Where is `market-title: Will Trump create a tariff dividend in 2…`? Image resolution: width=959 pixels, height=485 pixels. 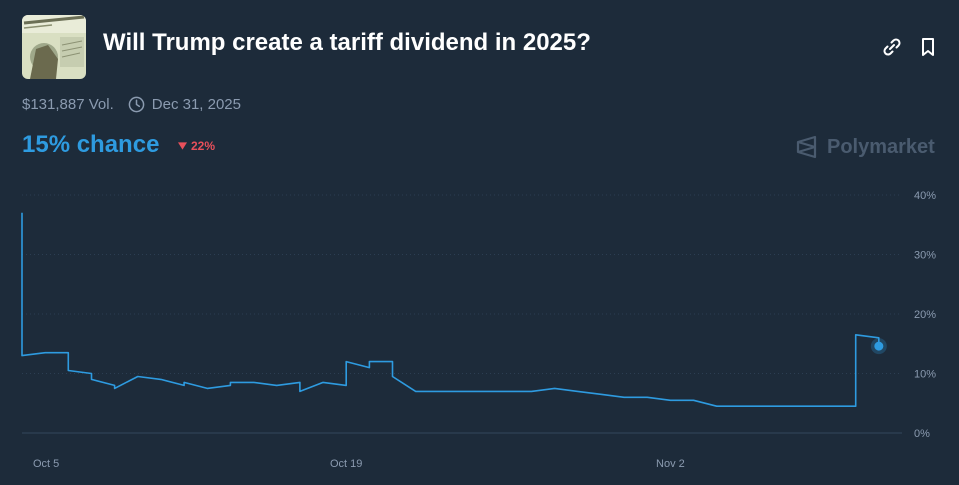 market-title: Will Trump create a tariff dividend in 2… is located at coordinates (347, 42).